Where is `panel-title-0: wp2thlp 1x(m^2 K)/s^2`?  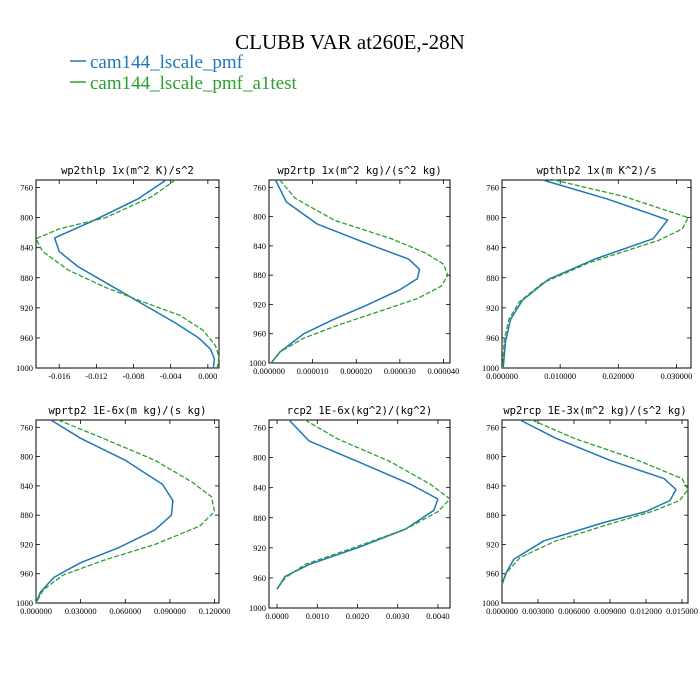 panel-title-0: wp2thlp 1x(m^2 K)/s^2 is located at coordinates (127, 171).